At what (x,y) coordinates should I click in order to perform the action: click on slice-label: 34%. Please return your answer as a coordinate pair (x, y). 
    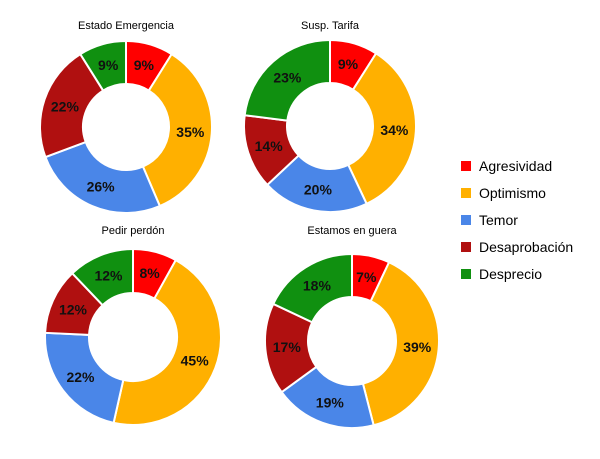
    Looking at the image, I should click on (394, 130).